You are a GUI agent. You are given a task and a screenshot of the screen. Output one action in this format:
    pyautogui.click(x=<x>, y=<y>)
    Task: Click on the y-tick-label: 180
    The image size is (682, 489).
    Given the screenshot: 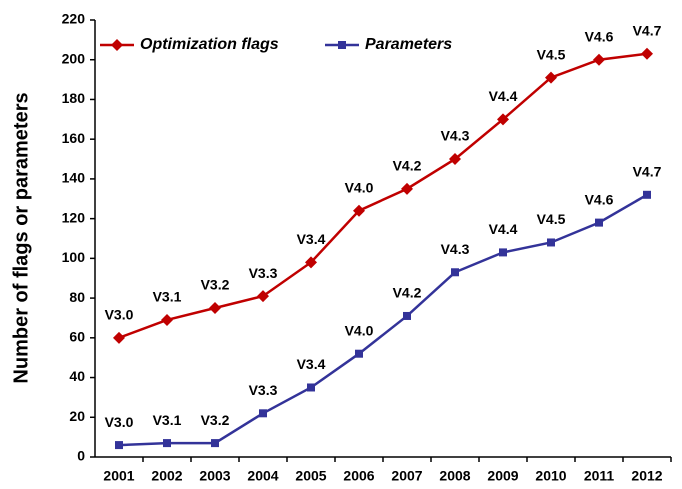 What is the action you would take?
    pyautogui.click(x=74, y=98)
    